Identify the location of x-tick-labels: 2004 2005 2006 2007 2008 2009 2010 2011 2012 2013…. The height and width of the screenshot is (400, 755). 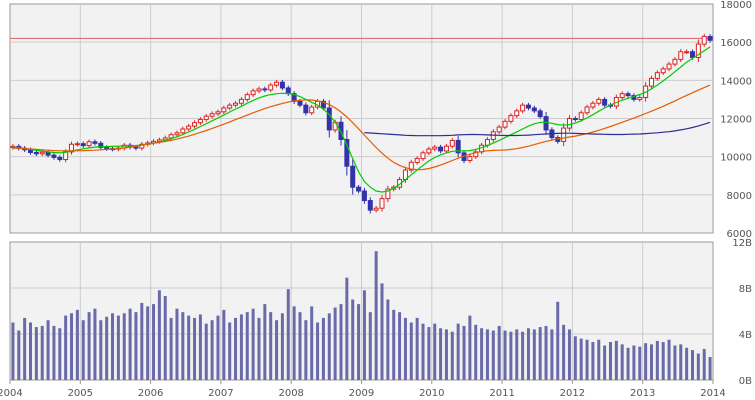
(363, 389).